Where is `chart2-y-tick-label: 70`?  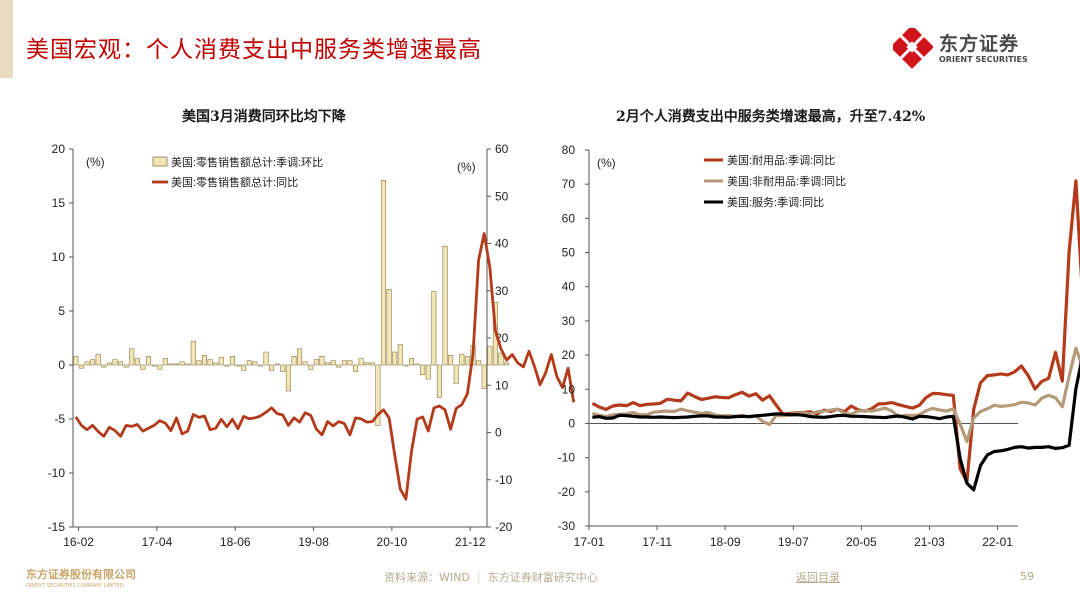 chart2-y-tick-label: 70 is located at coordinates (569, 184).